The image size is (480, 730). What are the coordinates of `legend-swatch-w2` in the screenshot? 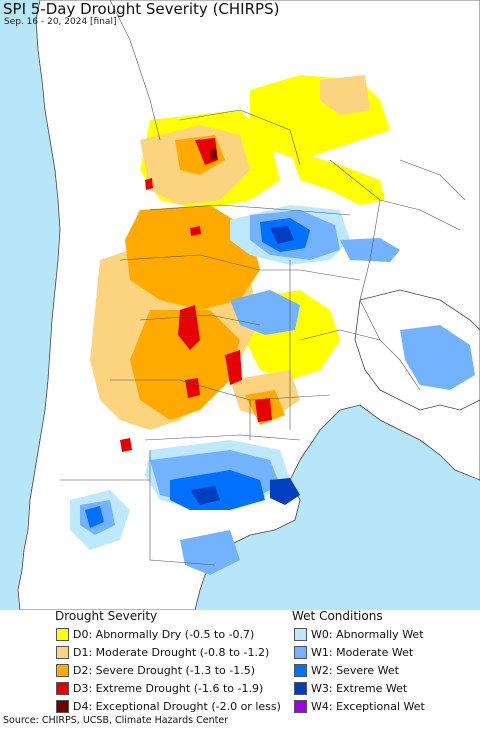 It's located at (300, 670).